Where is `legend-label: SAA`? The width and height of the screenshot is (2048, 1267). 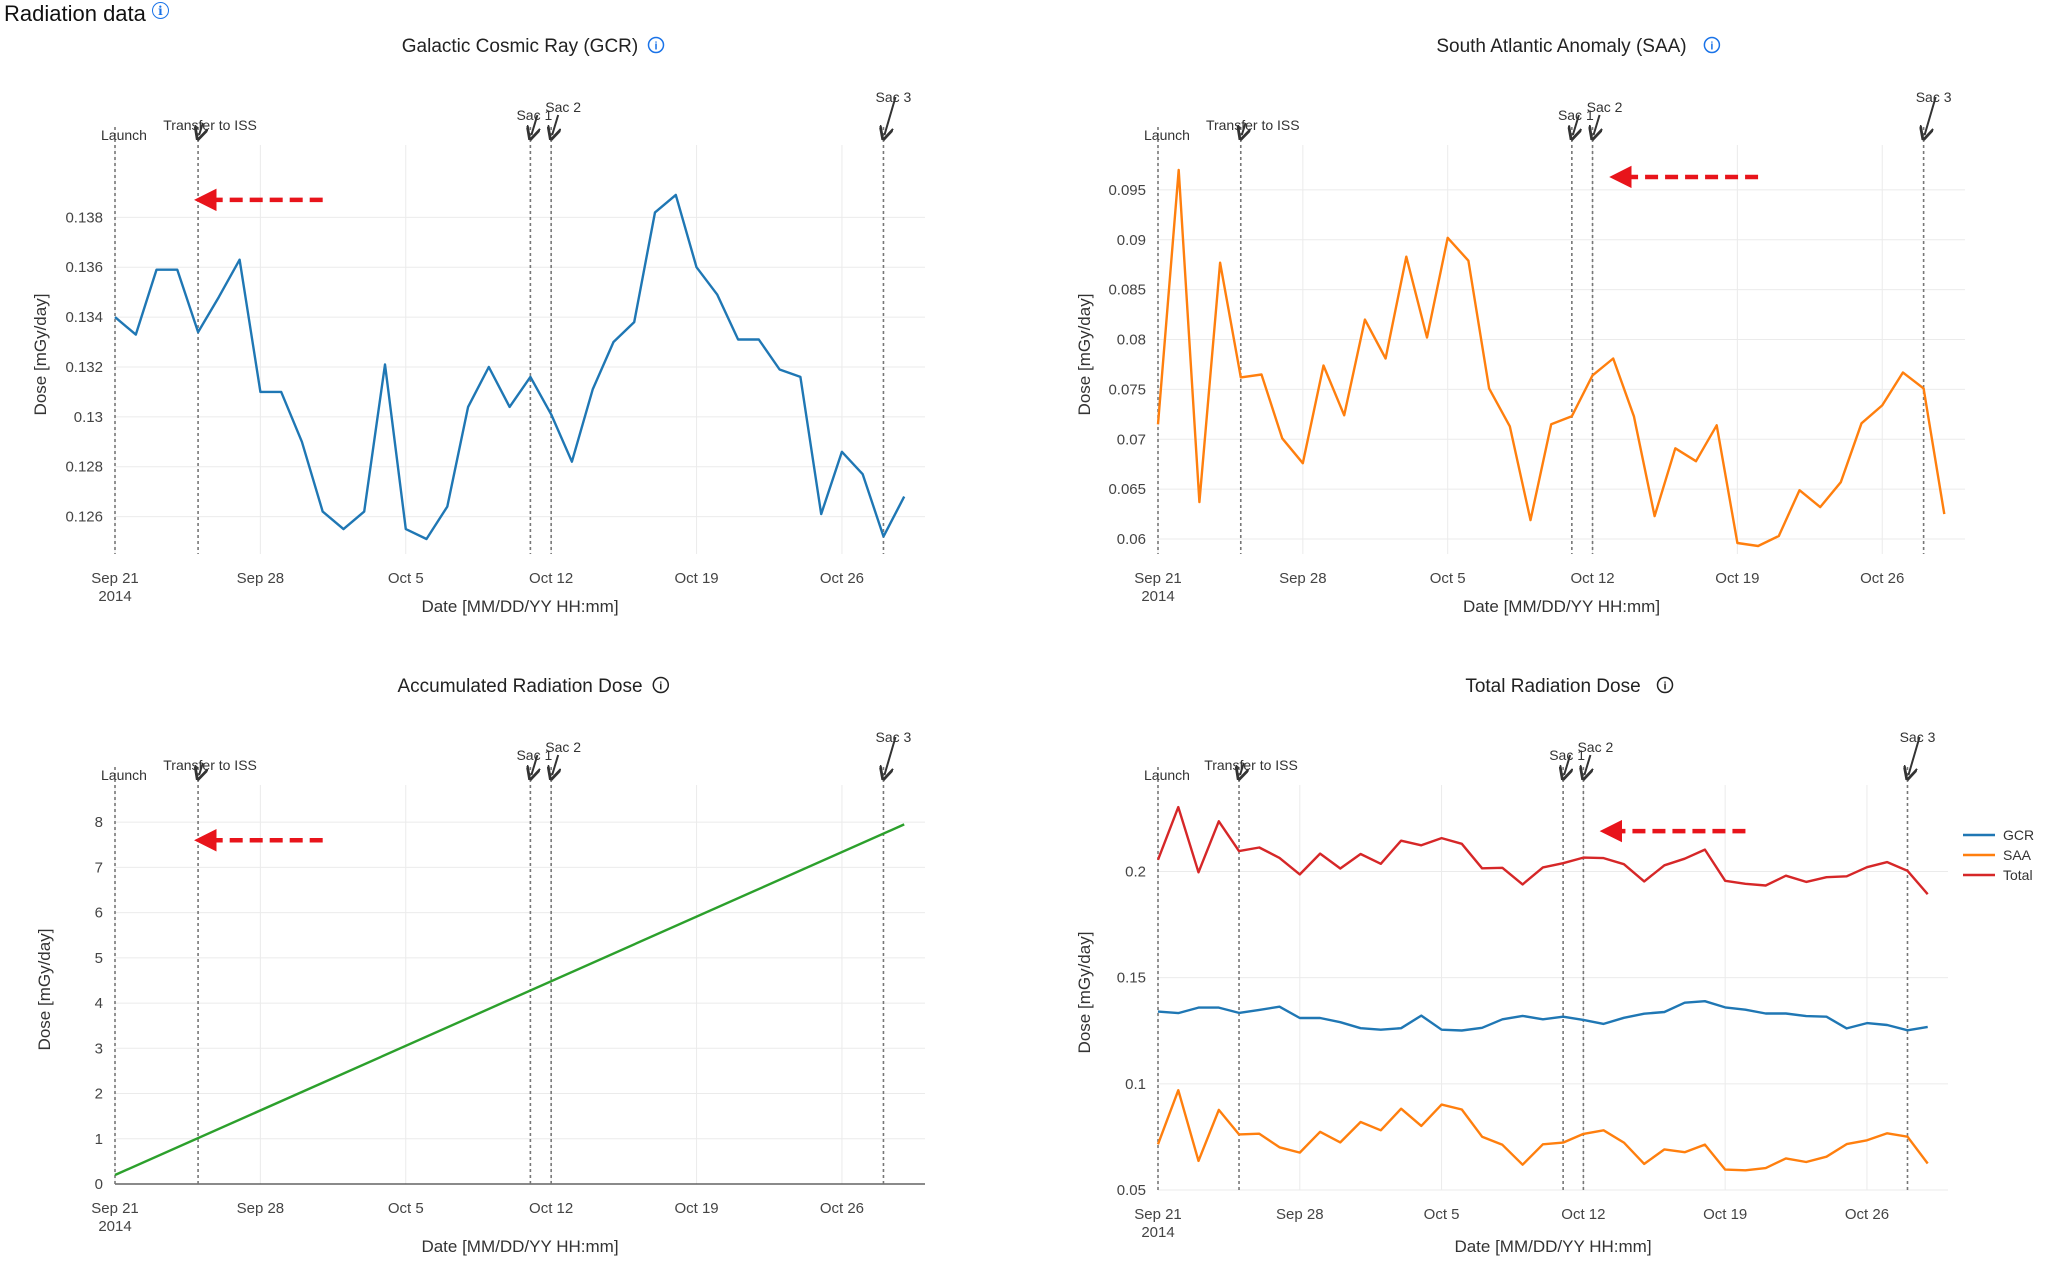 legend-label: SAA is located at coordinates (2017, 855).